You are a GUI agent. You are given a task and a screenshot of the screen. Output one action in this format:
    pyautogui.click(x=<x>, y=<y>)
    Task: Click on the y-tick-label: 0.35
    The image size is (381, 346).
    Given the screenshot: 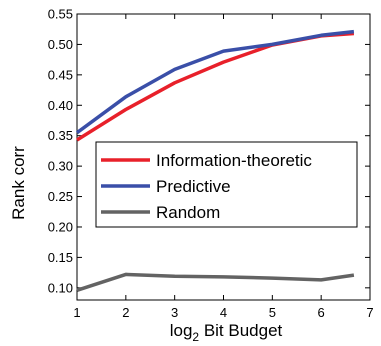 What is the action you would take?
    pyautogui.click(x=60, y=135)
    